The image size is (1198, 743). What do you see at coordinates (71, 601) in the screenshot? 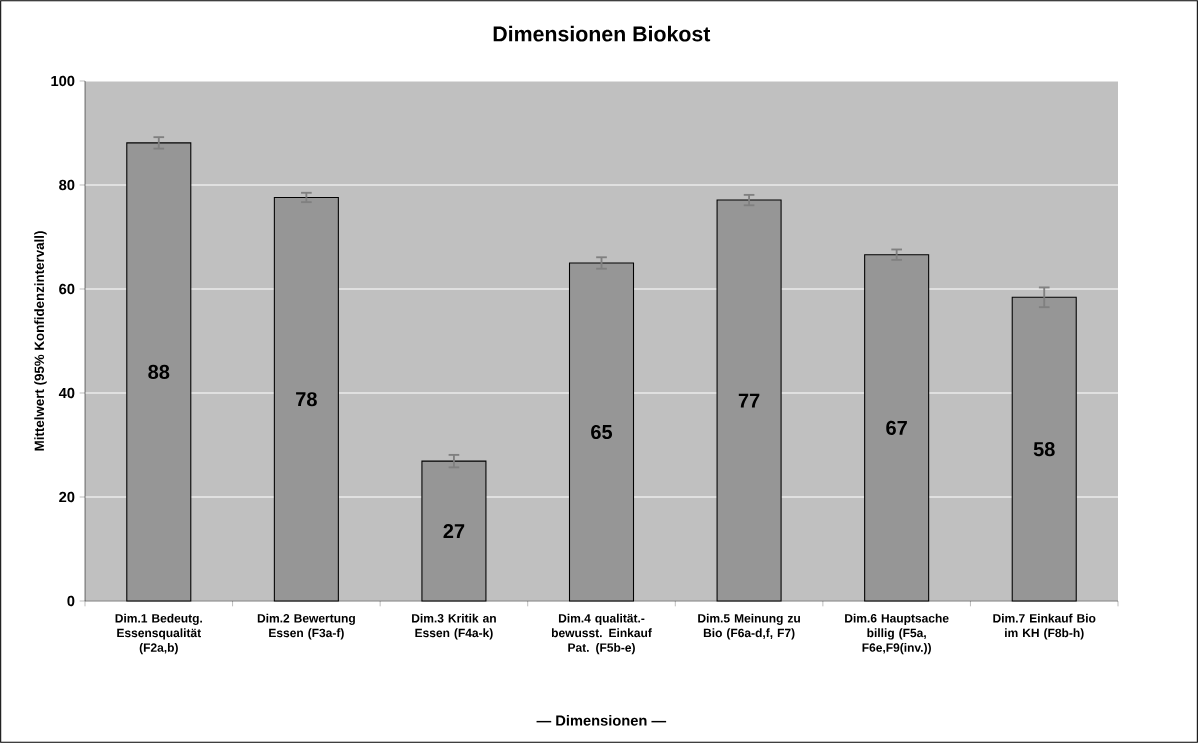
I see `y-tick-label: 0` at bounding box center [71, 601].